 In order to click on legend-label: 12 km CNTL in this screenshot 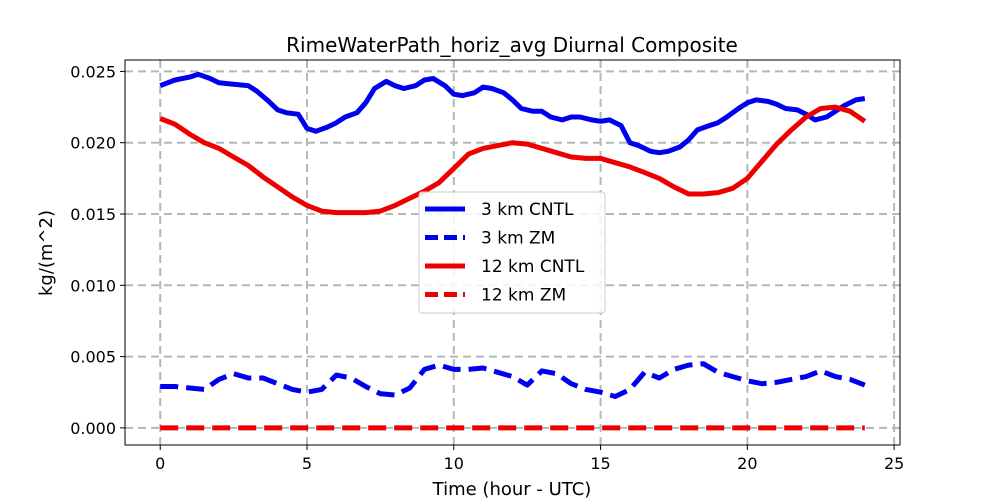, I will do `click(533, 267)`.